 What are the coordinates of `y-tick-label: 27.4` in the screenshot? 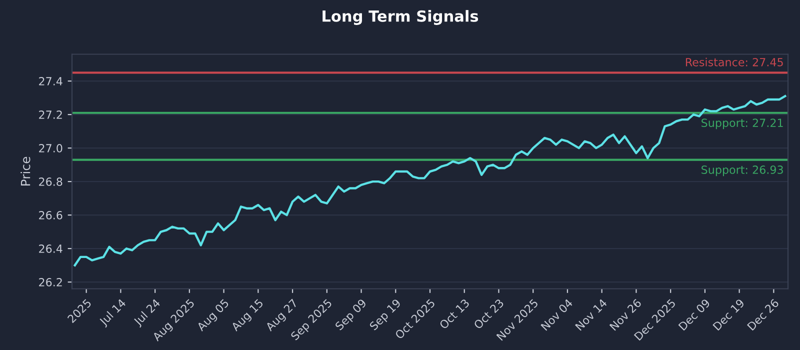 It's located at (50, 81).